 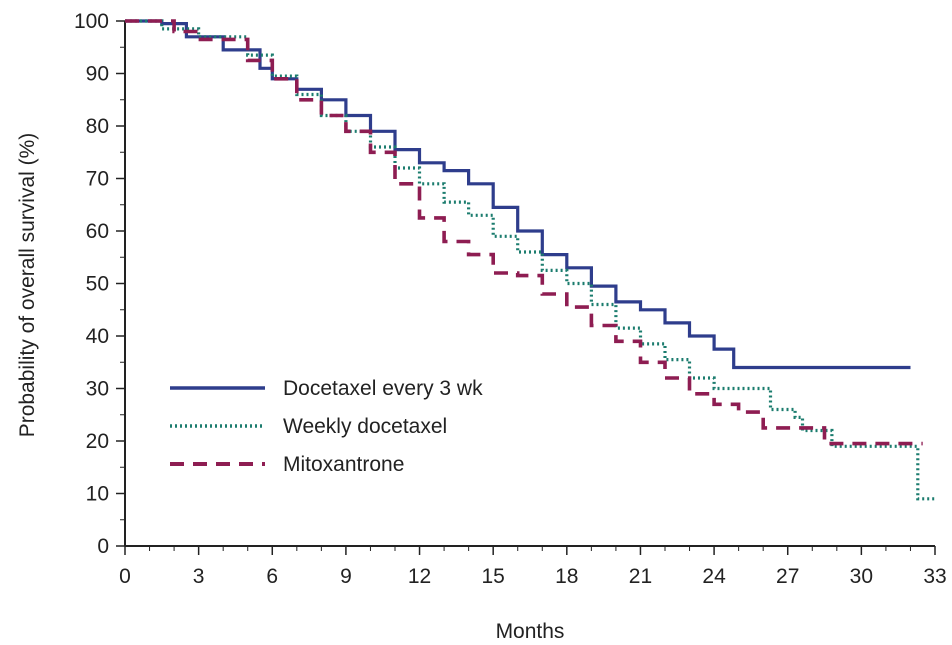 I want to click on y-tick-label: 80, so click(x=97, y=126).